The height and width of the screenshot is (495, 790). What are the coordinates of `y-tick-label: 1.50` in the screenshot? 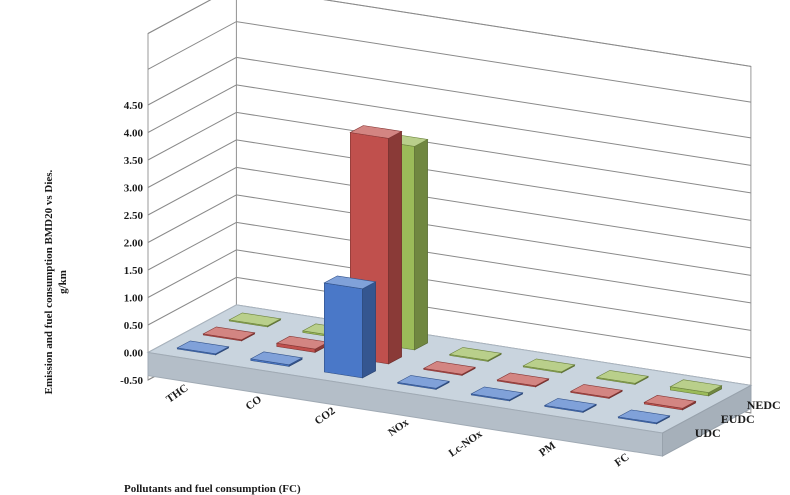 It's located at (134, 271).